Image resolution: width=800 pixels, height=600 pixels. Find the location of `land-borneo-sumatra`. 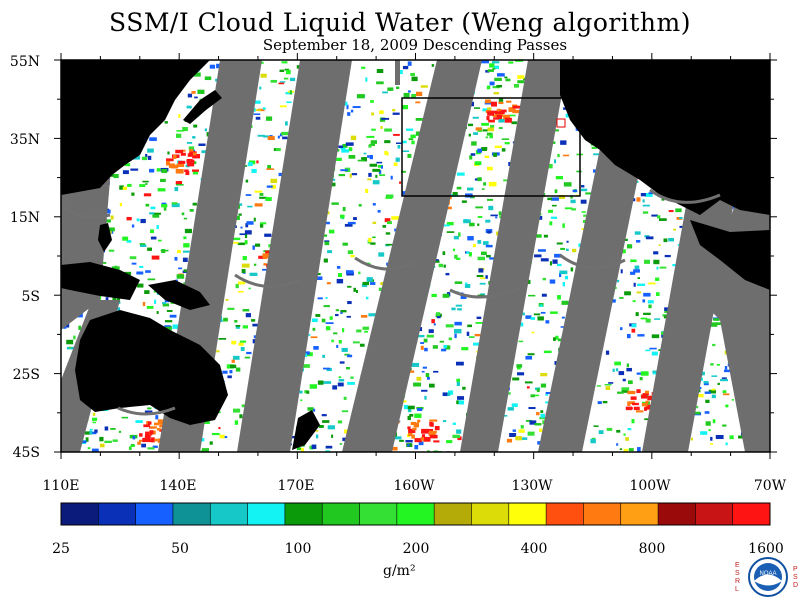

land-borneo-sumatra is located at coordinates (100, 281).